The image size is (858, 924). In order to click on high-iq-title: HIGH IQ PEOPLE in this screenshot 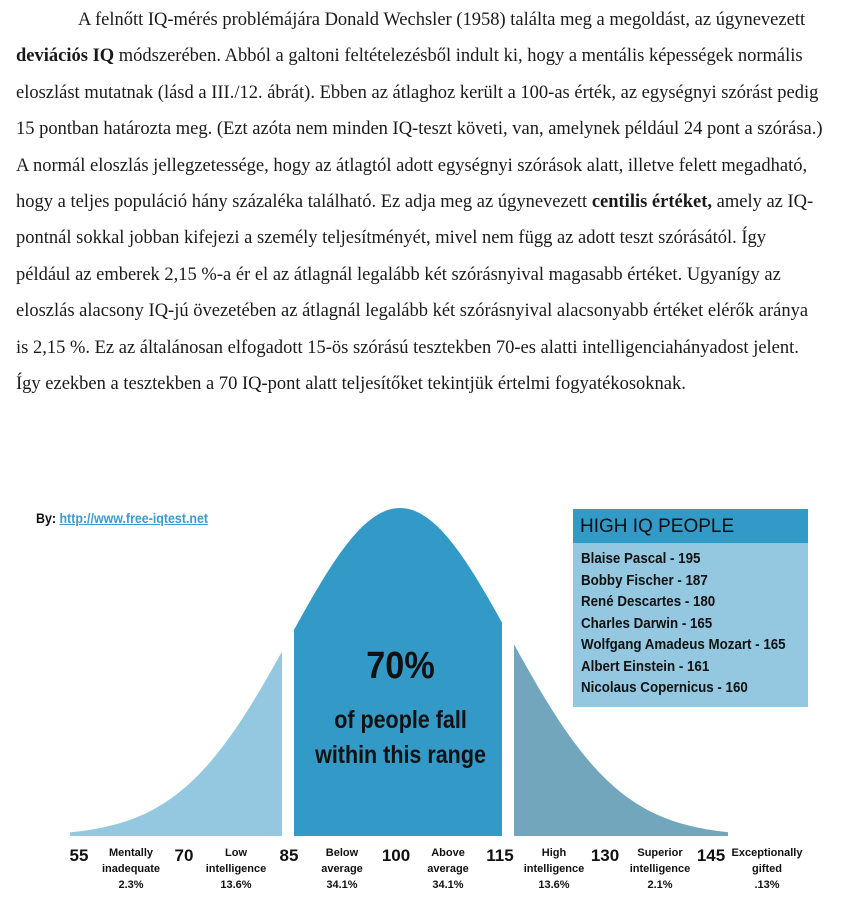, I will do `click(690, 526)`.